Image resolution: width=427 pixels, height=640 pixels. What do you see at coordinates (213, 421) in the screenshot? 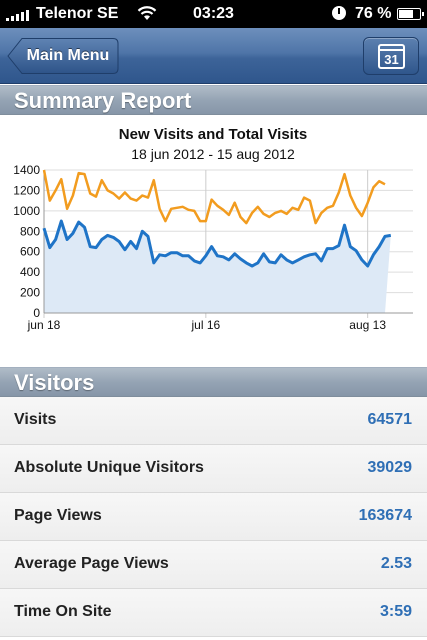
I see `stat-row: Visits 64571` at bounding box center [213, 421].